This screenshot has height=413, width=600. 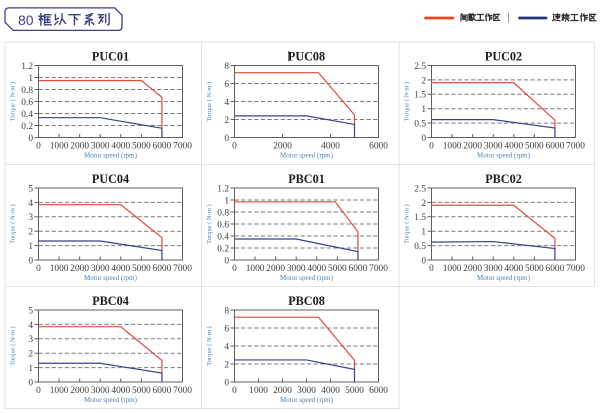 What do you see at coordinates (30, 340) in the screenshot?
I see `svg-text: 3` at bounding box center [30, 340].